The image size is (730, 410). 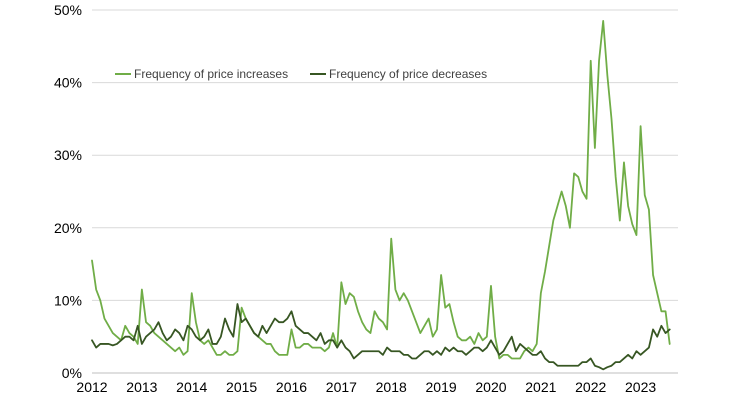 What do you see at coordinates (68, 155) in the screenshot?
I see `y-tick-label: 30%` at bounding box center [68, 155].